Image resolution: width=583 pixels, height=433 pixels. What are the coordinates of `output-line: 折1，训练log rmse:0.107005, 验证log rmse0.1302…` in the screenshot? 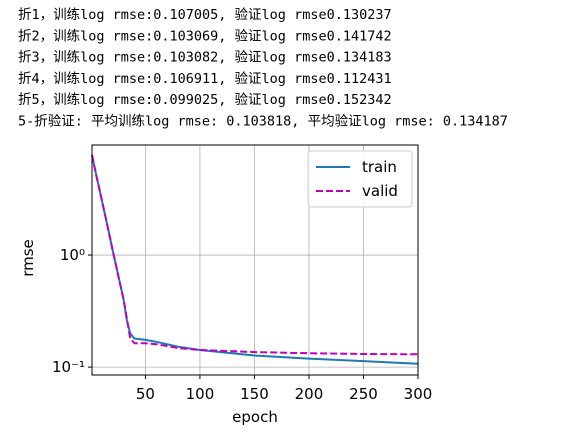 It's located at (205, 15).